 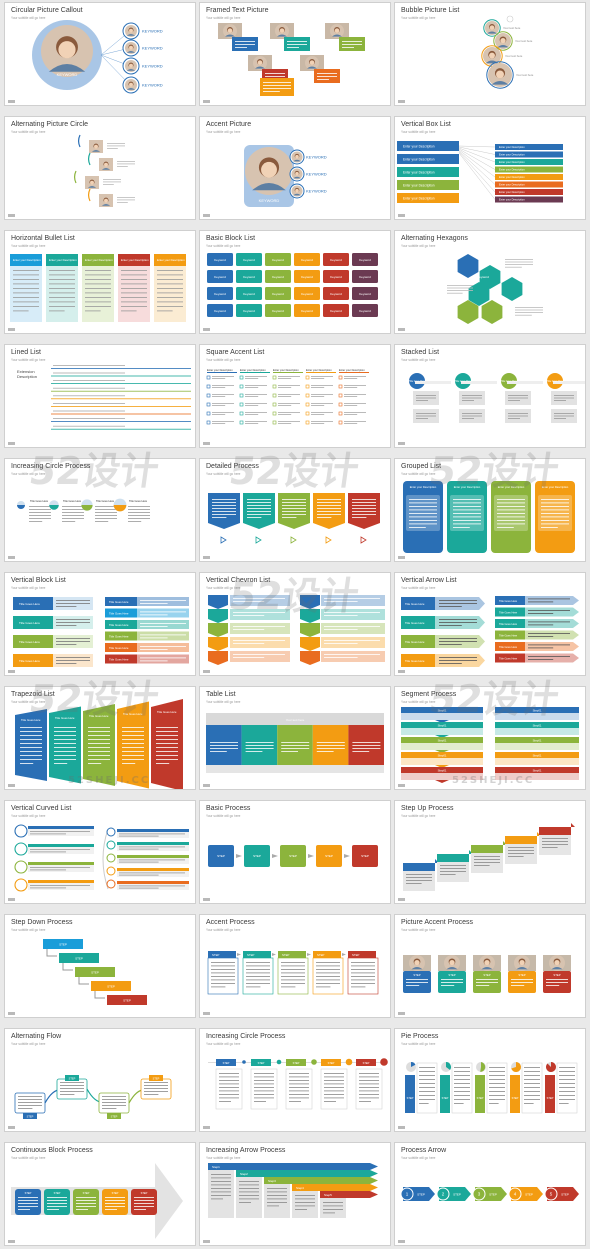 I want to click on description-bar, so click(x=529, y=147).